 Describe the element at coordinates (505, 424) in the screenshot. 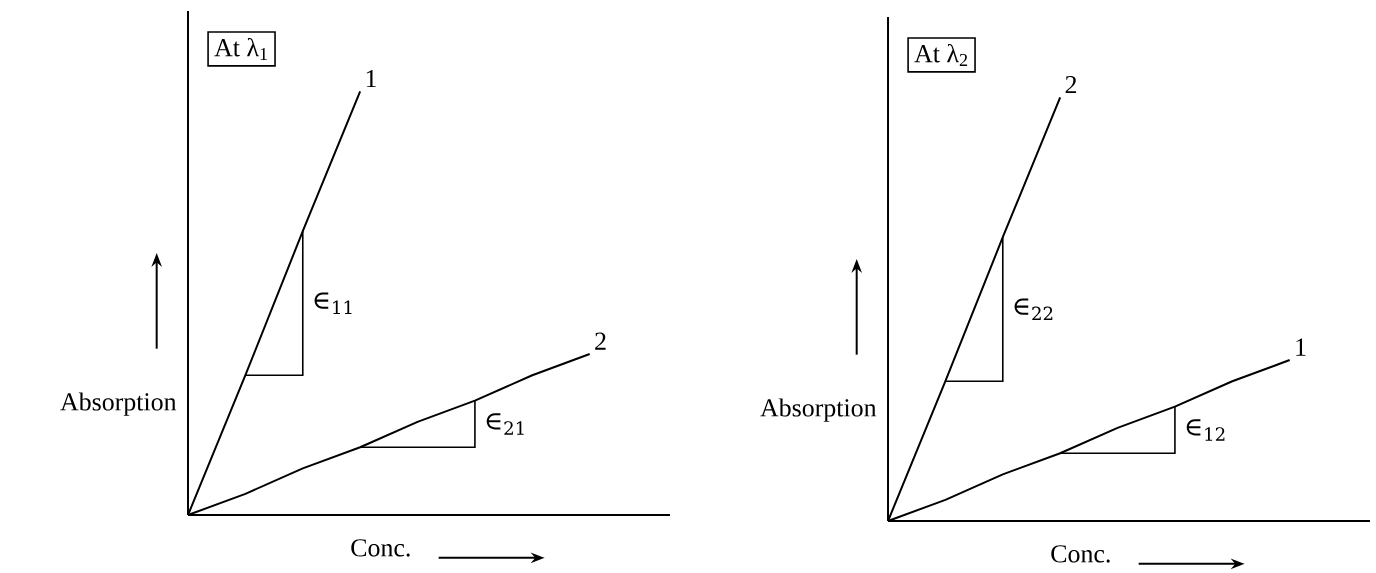

I see `annotation: ∈$_{21}$` at that location.